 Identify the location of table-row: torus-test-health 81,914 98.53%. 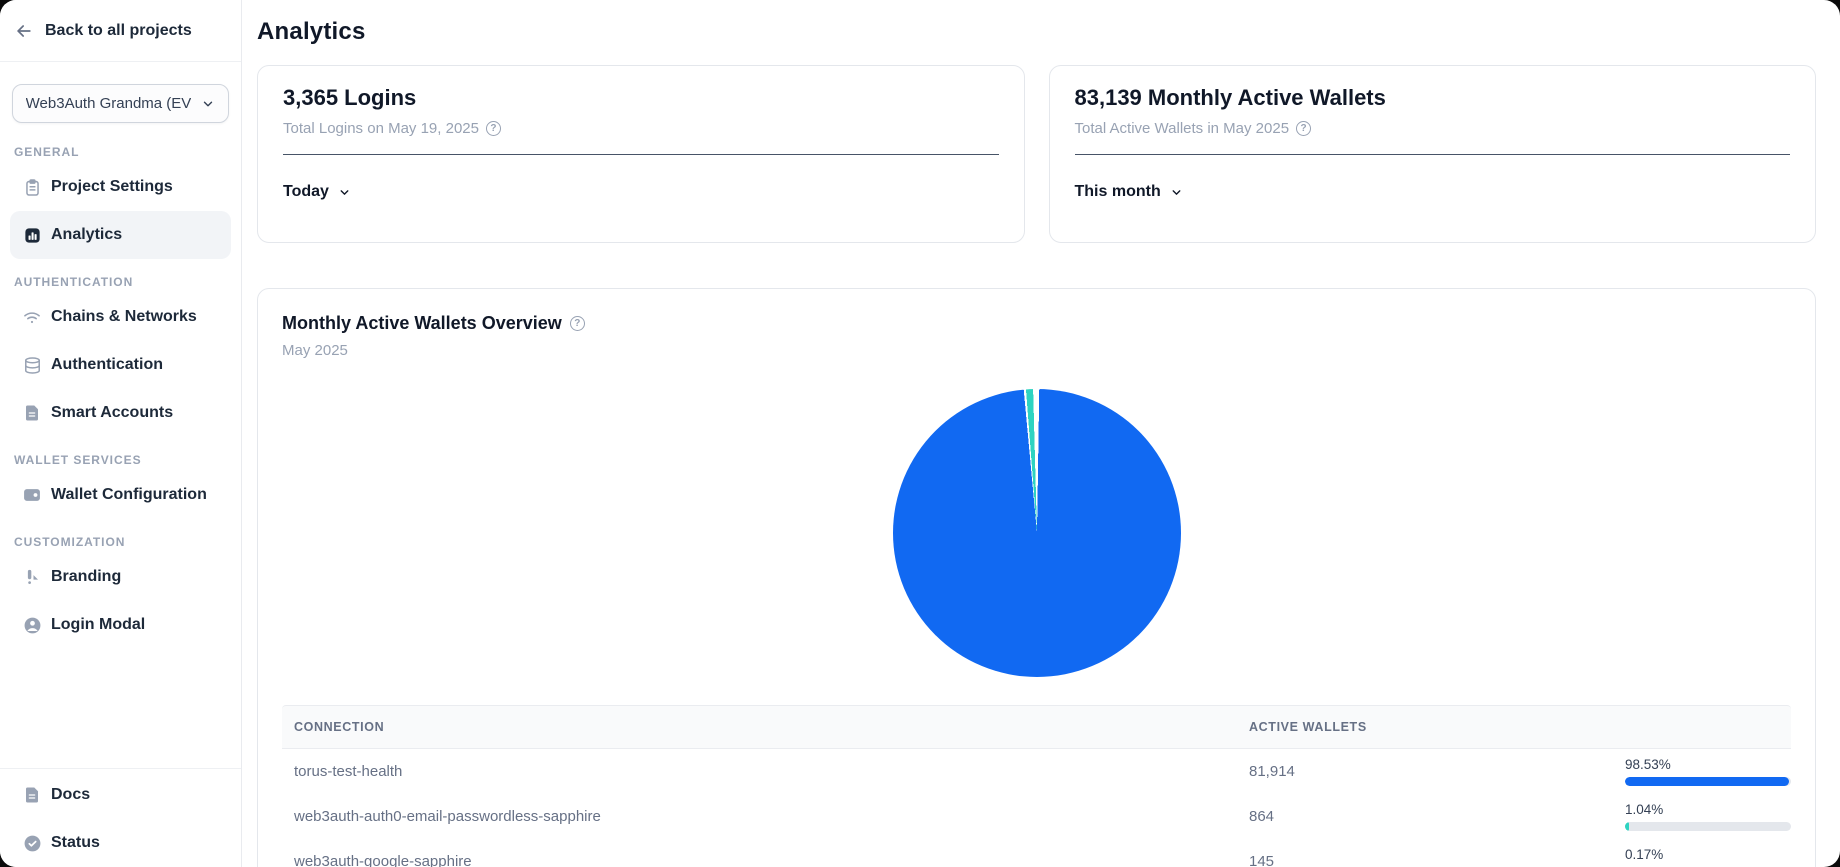
(1036, 771).